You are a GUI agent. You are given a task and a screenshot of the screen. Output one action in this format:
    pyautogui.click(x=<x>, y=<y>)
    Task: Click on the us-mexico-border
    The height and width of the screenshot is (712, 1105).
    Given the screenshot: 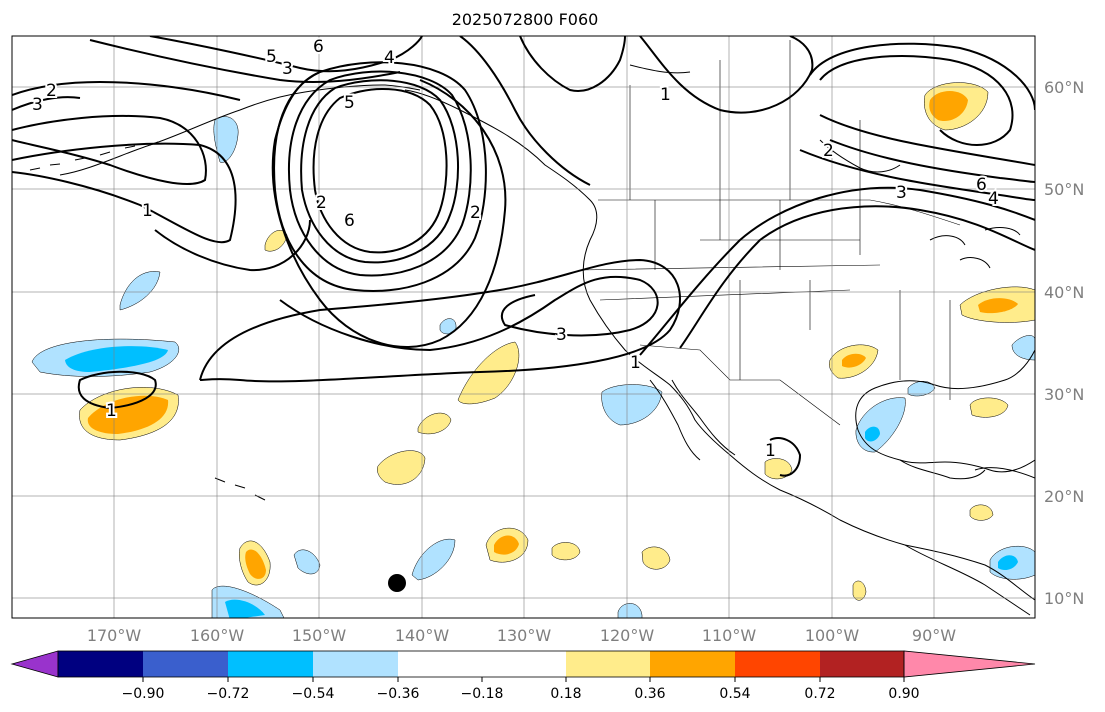 What is the action you would take?
    pyautogui.click(x=740, y=385)
    